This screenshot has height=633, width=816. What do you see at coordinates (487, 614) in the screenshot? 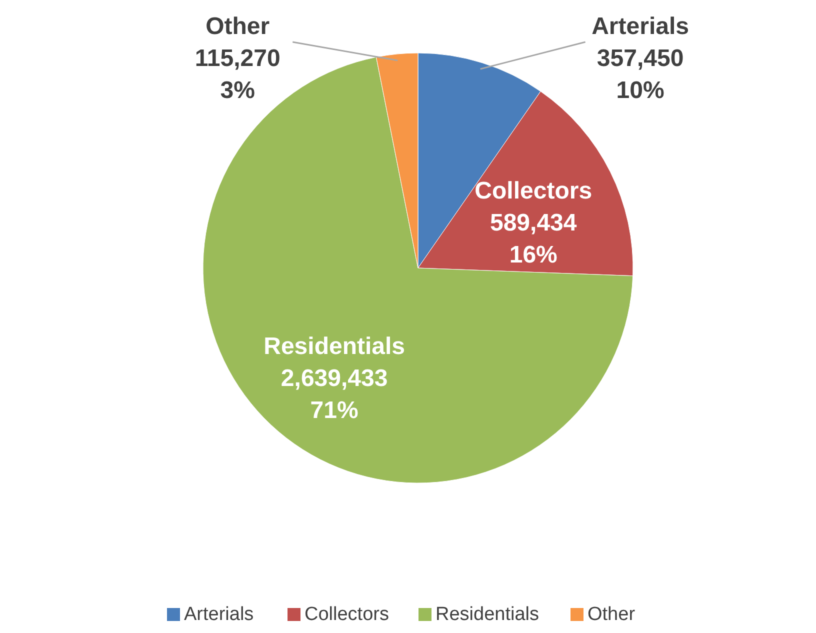
I see `legend-label: Residentials` at bounding box center [487, 614].